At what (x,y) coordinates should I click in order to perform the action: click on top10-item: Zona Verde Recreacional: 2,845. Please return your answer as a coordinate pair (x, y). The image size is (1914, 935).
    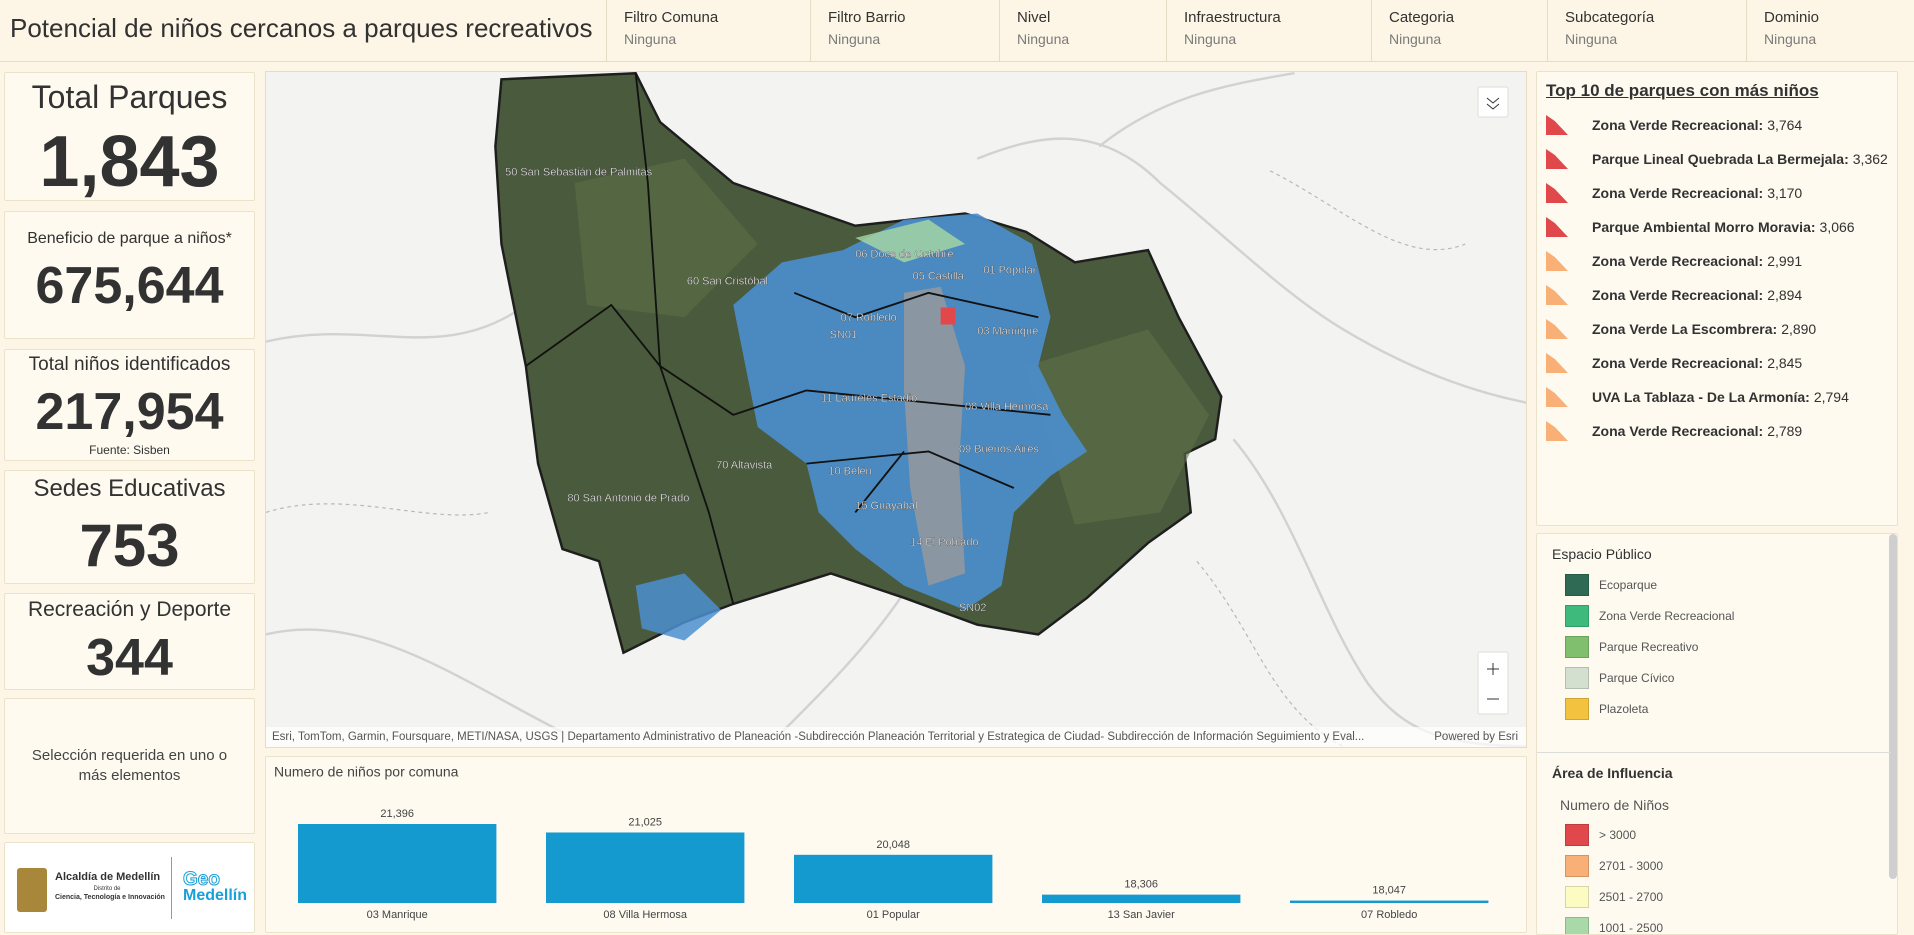
    Looking at the image, I should click on (1718, 363).